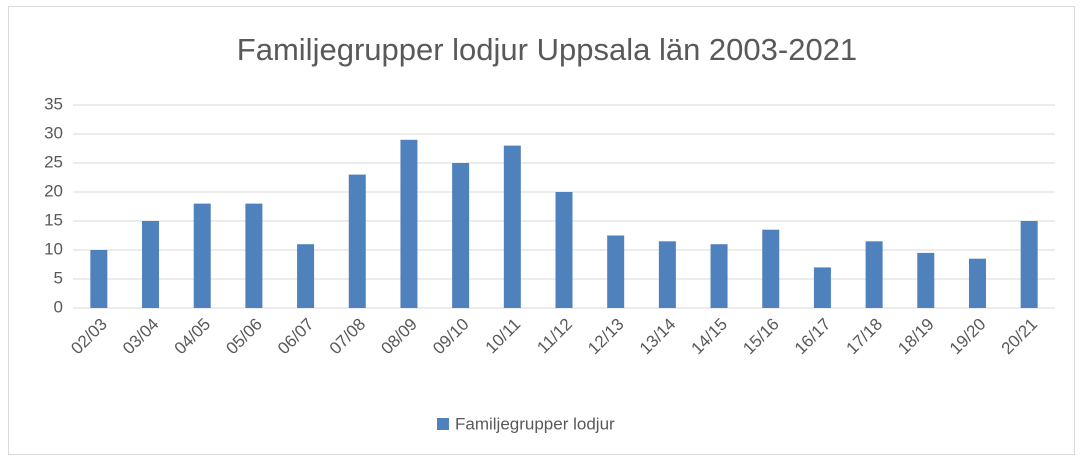 This screenshot has height=459, width=1084. What do you see at coordinates (443, 424) in the screenshot?
I see `legend-swatch` at bounding box center [443, 424].